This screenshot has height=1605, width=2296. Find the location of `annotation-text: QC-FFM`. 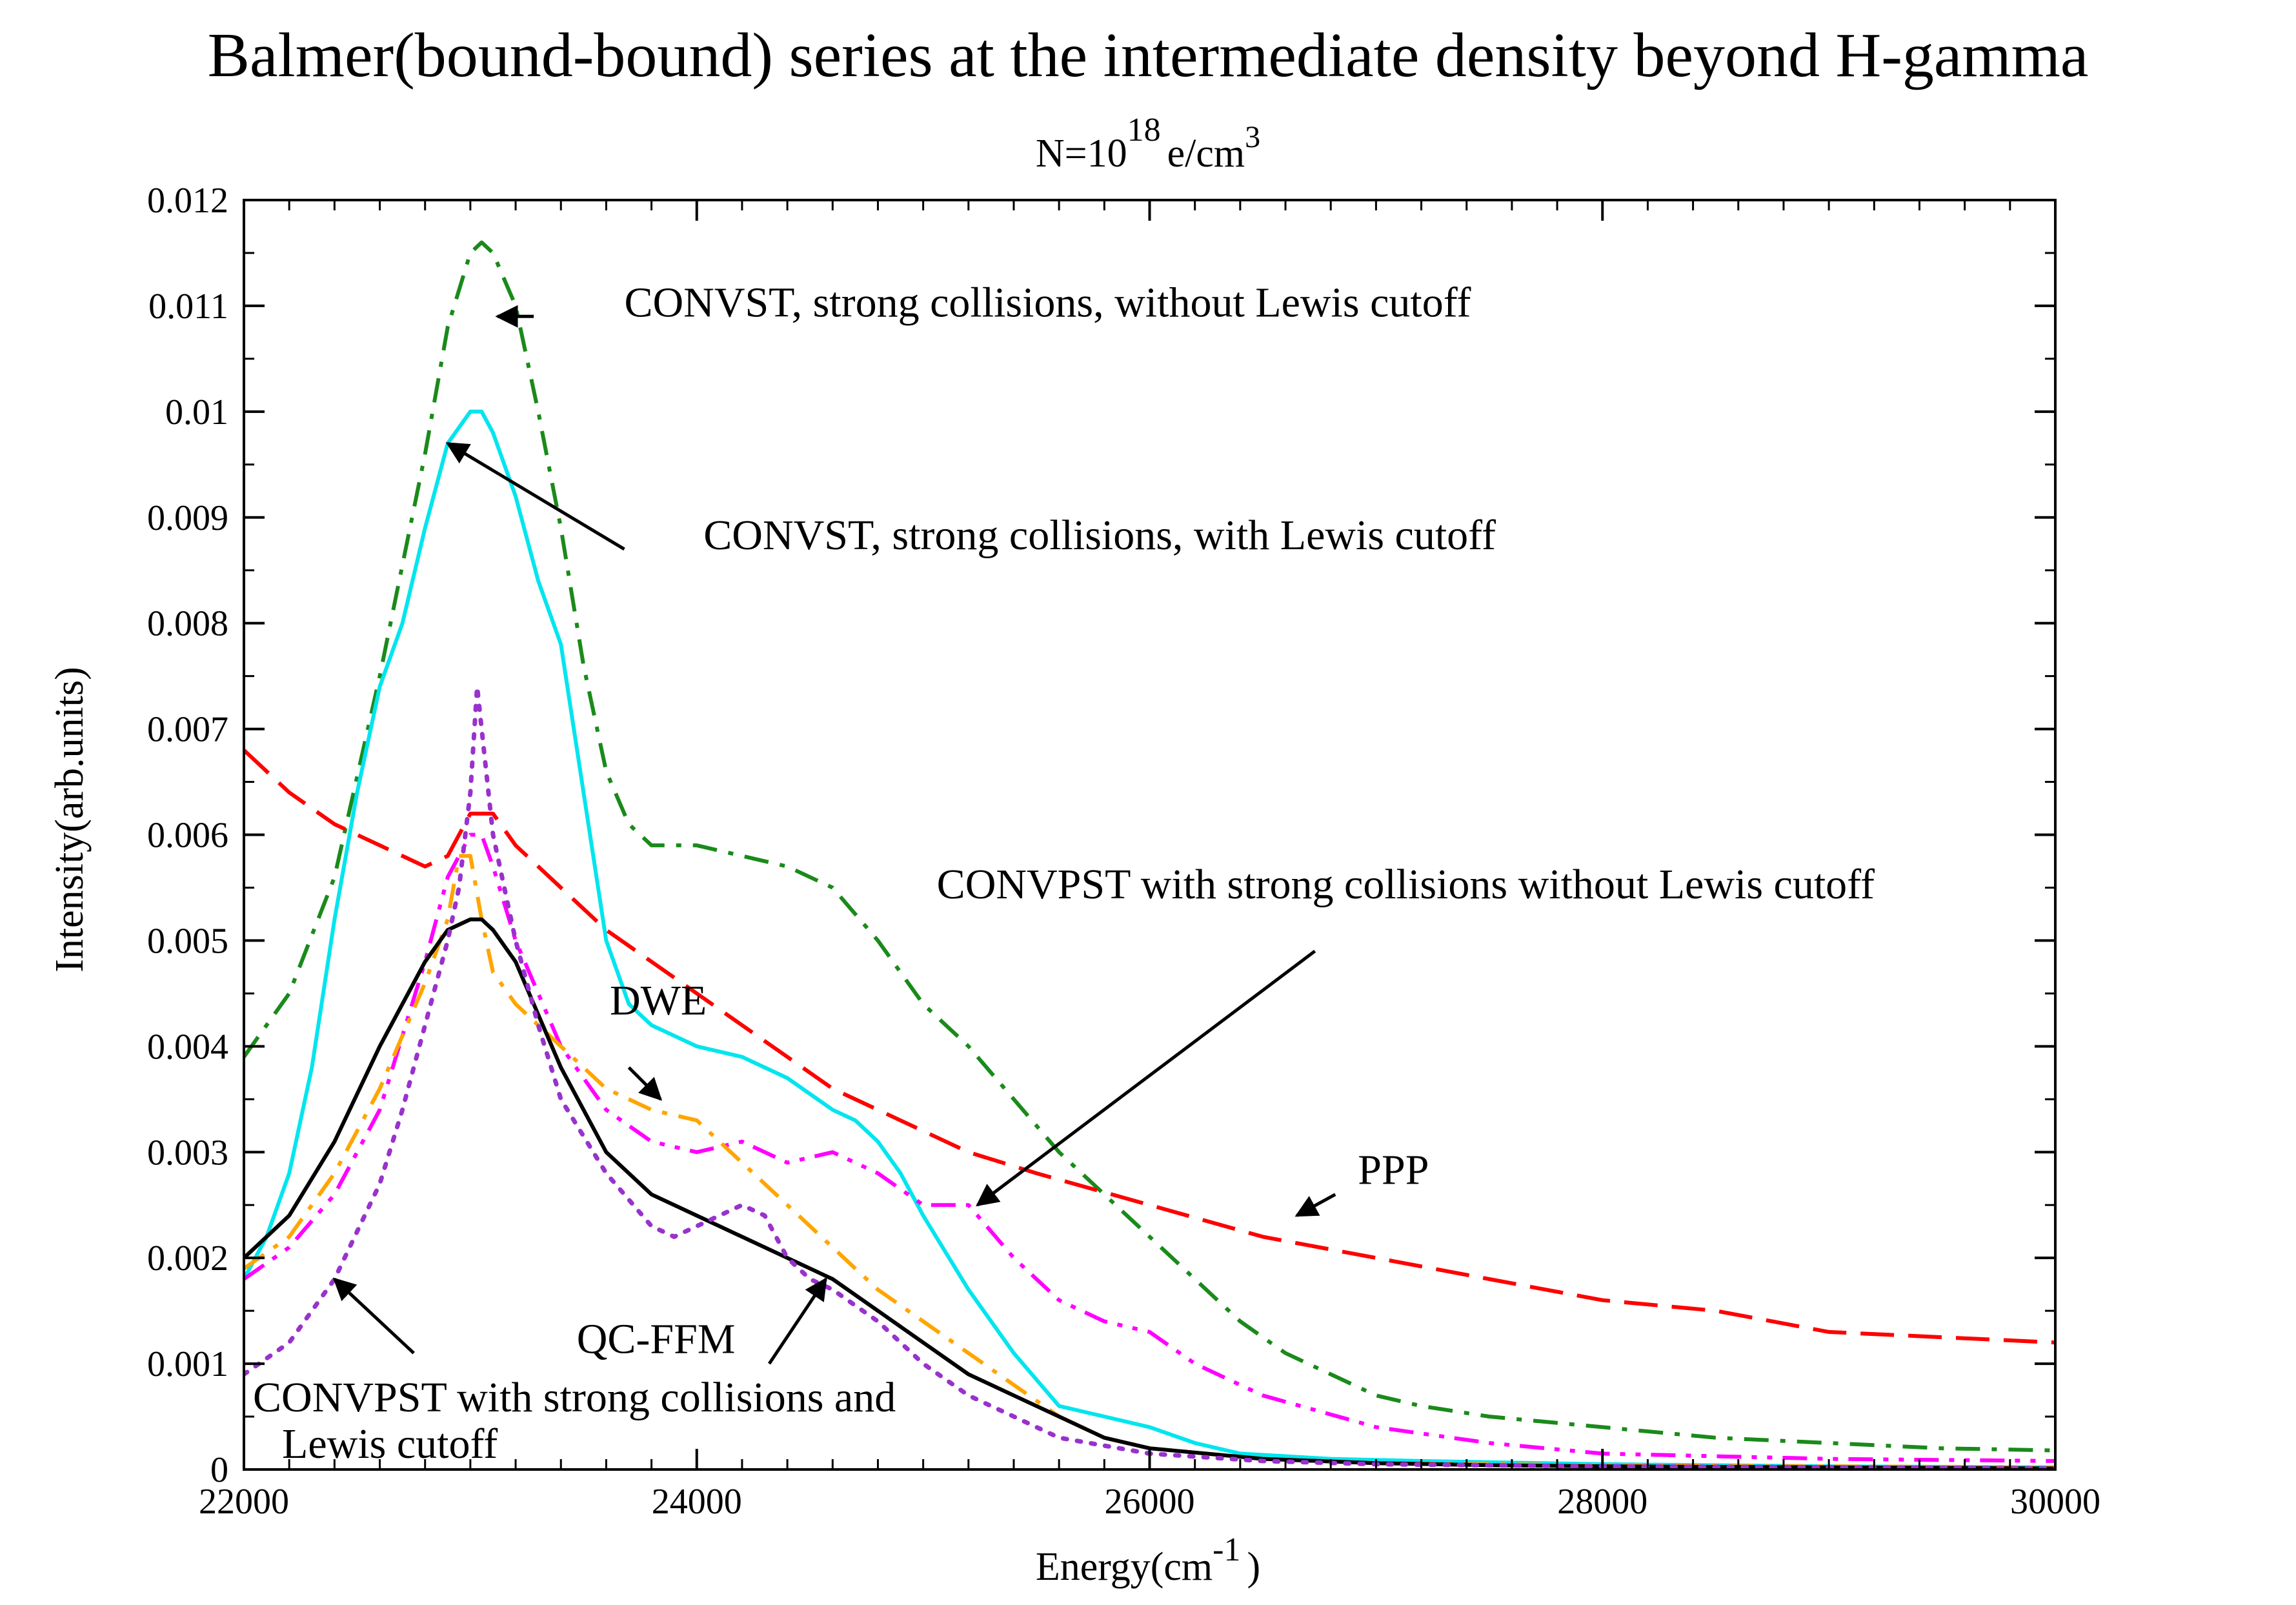

annotation-text: QC-FFM is located at coordinates (656, 1339).